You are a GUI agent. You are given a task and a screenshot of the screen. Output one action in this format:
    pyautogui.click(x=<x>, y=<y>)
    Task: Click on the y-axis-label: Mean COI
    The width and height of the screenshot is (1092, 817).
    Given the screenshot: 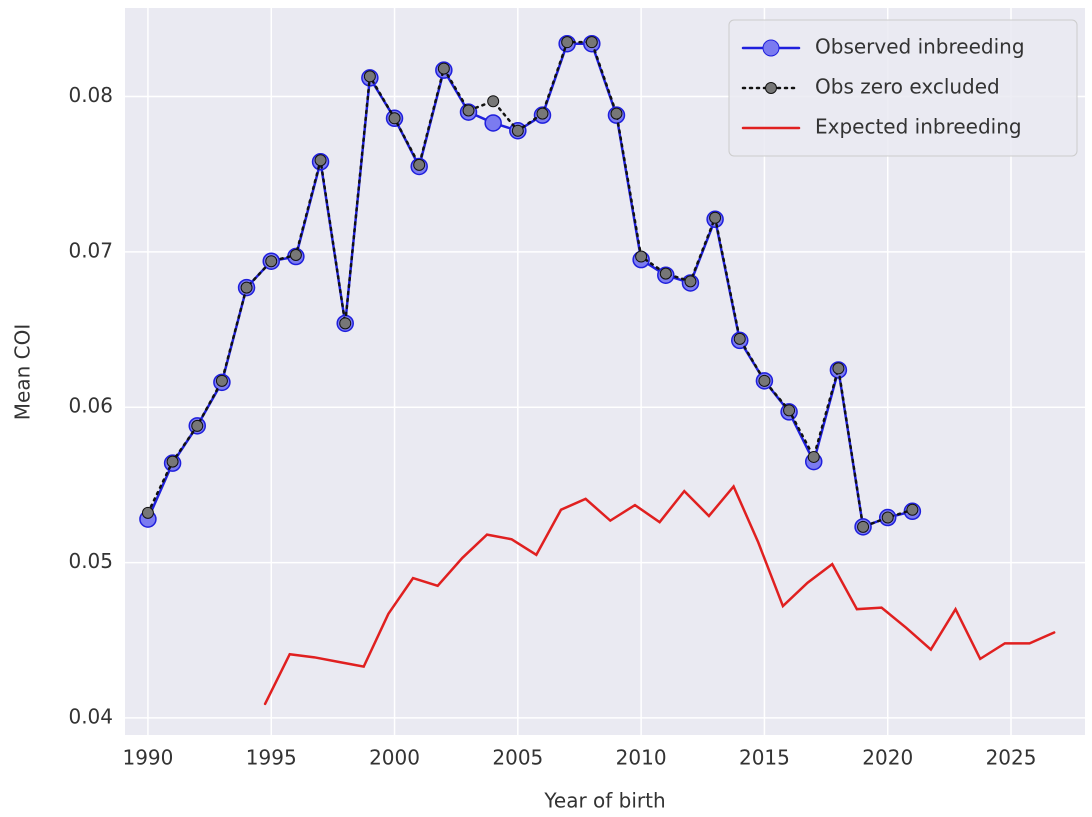 What is the action you would take?
    pyautogui.click(x=23, y=372)
    